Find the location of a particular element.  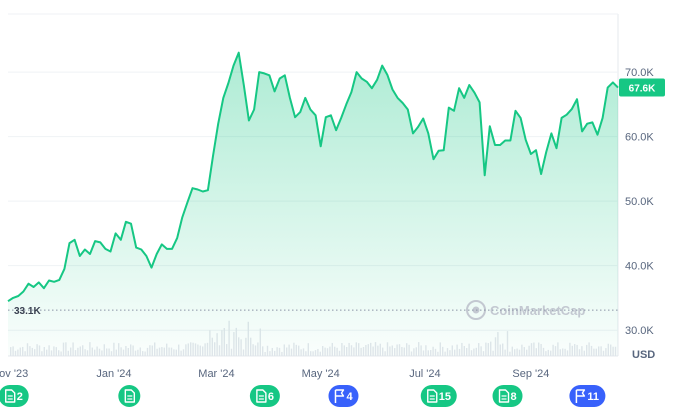

x-tick-label: Sep '24 is located at coordinates (530, 374).